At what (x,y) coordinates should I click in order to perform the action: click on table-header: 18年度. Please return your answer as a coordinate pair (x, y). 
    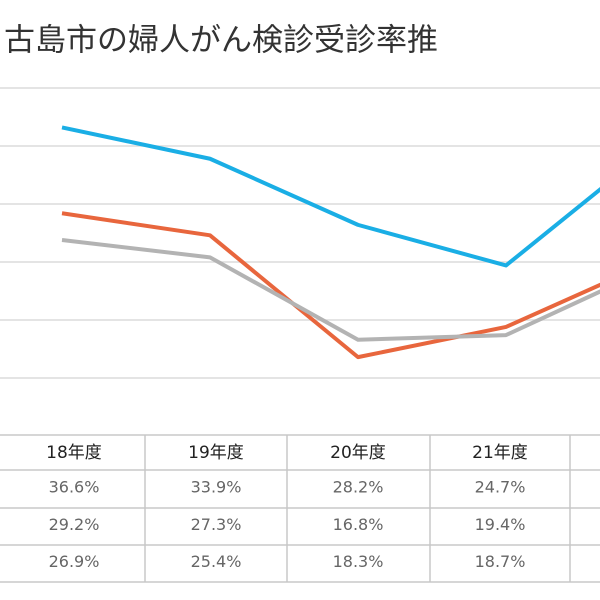
    Looking at the image, I should click on (74, 453).